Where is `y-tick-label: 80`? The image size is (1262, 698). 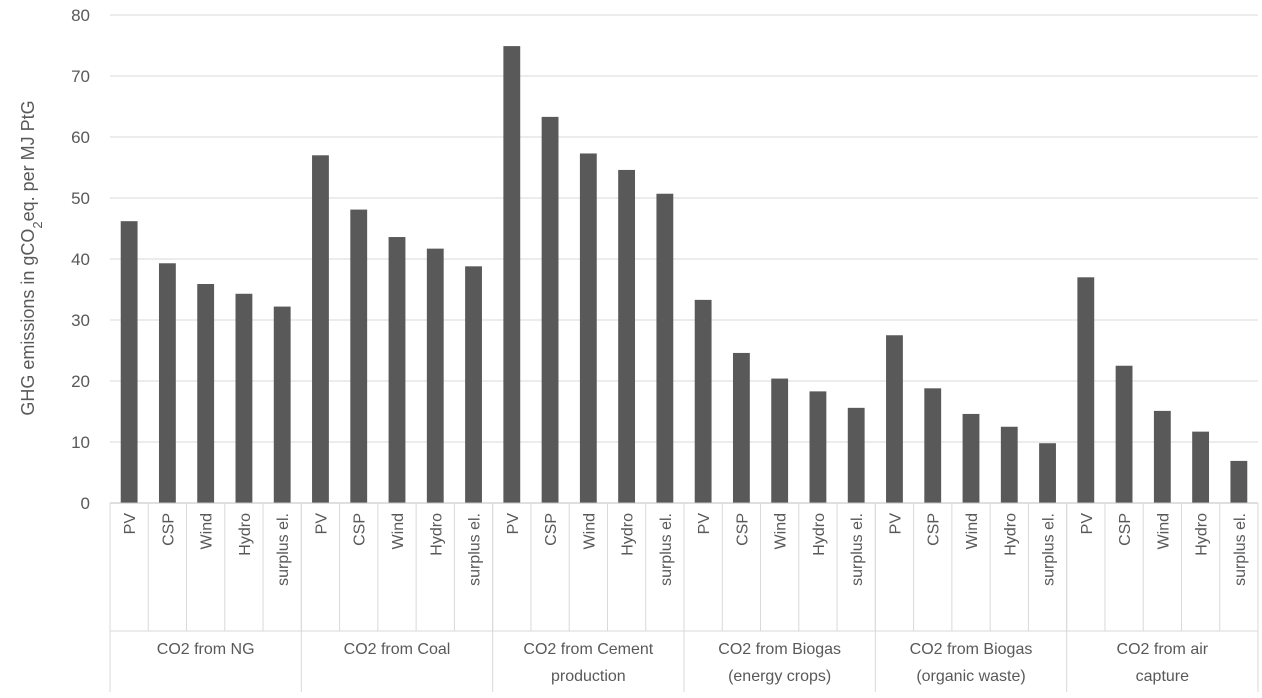 y-tick-label: 80 is located at coordinates (80, 15).